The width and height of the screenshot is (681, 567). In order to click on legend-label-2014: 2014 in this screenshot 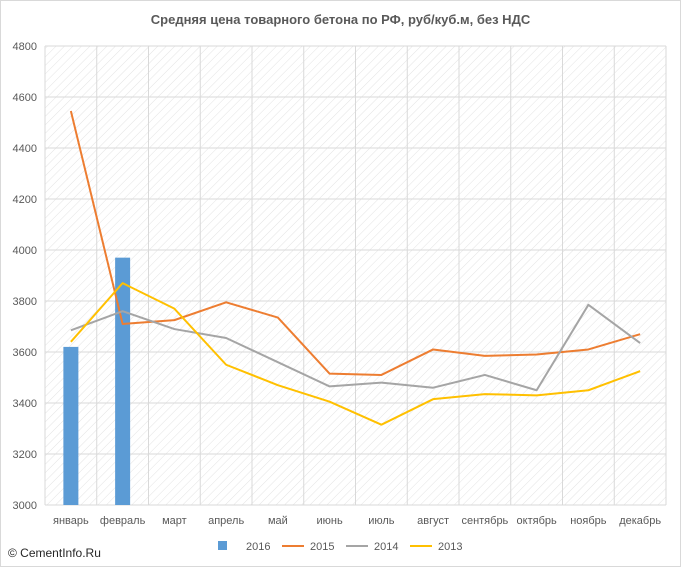, I will do `click(386, 547)`.